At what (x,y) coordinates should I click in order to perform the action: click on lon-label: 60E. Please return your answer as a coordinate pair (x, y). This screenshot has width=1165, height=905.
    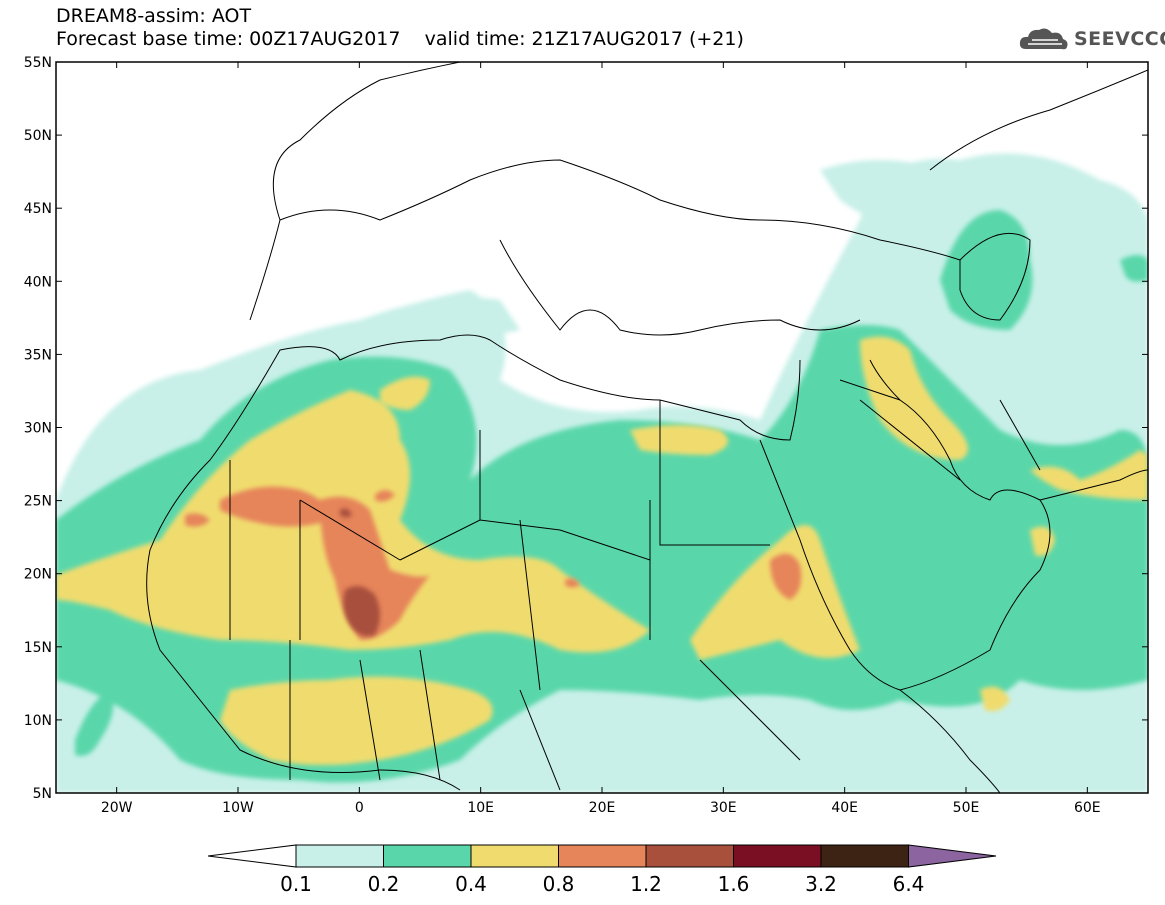
    Looking at the image, I should click on (1087, 808).